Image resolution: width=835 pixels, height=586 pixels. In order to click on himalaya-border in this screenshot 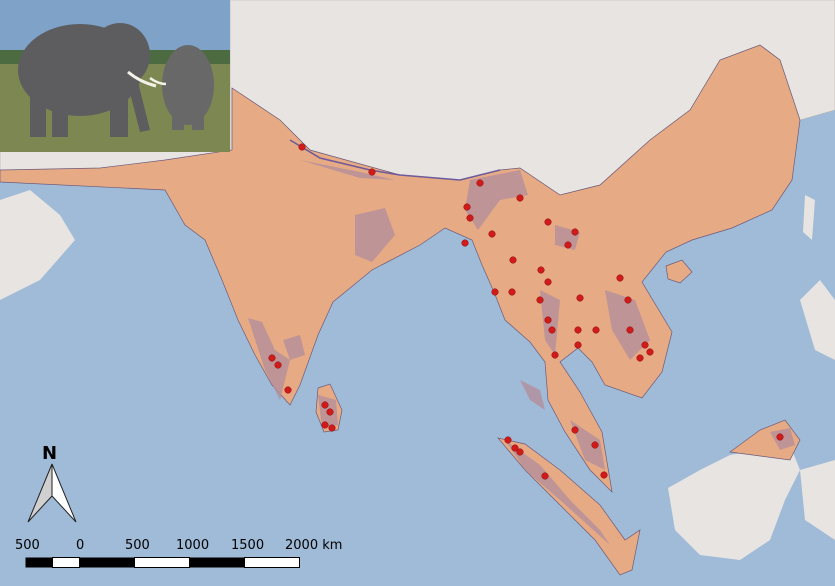, I will do `click(395, 160)`.